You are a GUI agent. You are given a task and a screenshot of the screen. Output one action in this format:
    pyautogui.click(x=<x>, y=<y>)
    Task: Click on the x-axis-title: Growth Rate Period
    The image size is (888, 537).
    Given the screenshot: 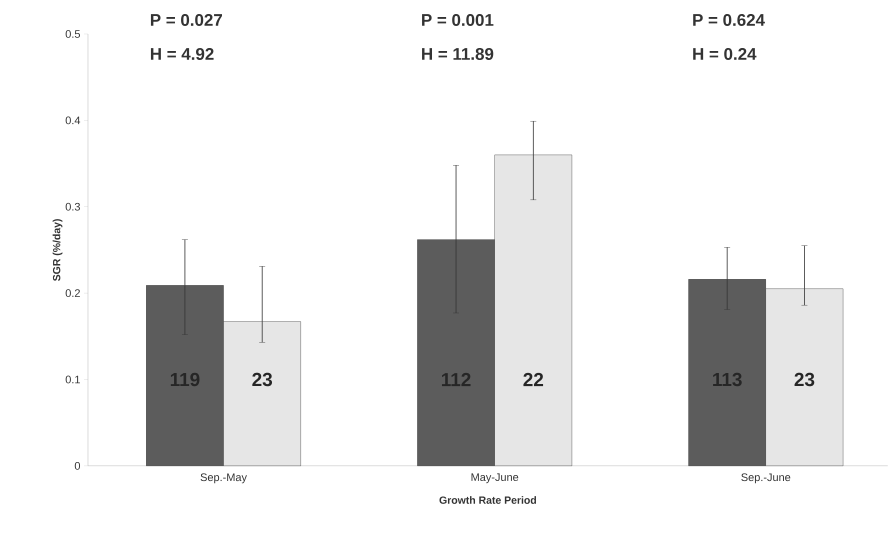 What is the action you would take?
    pyautogui.click(x=488, y=500)
    